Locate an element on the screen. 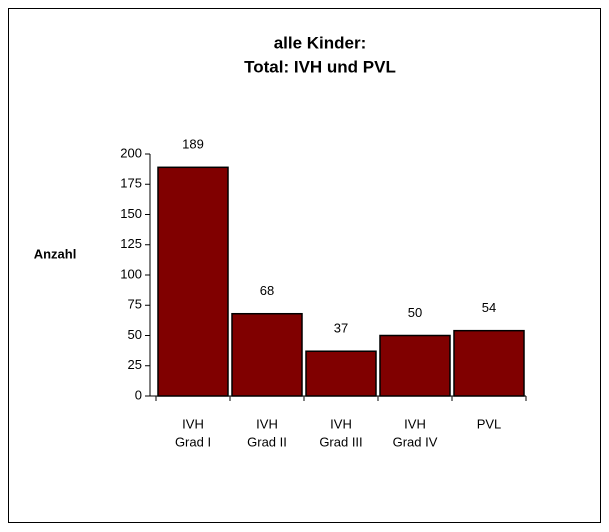 The image size is (609, 532). y-tick-label: 200 is located at coordinates (131, 152).